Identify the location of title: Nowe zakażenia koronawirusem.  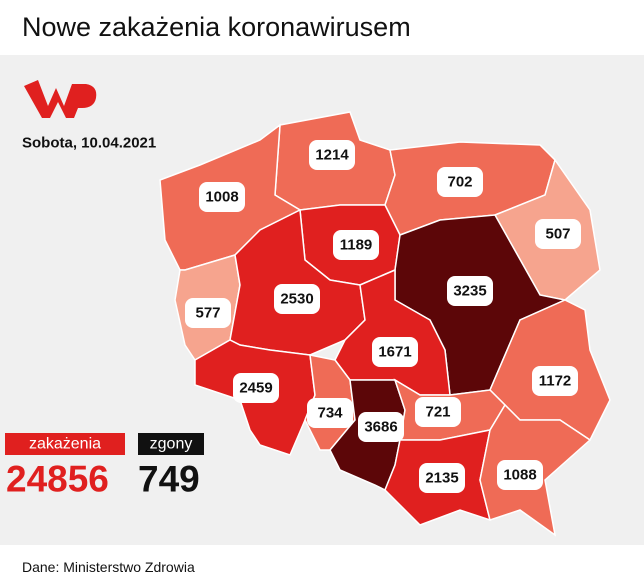
(216, 27).